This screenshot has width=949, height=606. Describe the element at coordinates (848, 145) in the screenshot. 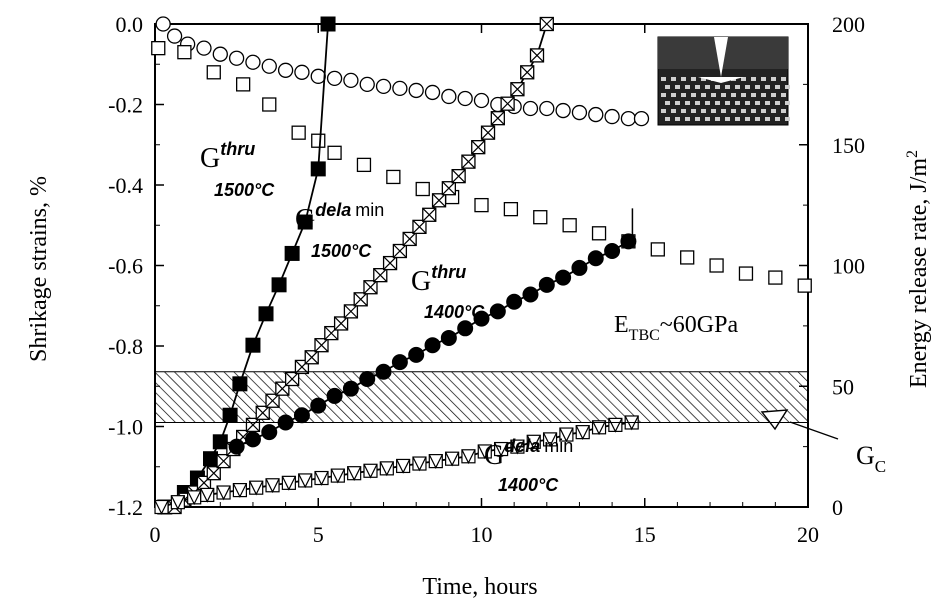

I see `y-right-tick-label: 150` at that location.